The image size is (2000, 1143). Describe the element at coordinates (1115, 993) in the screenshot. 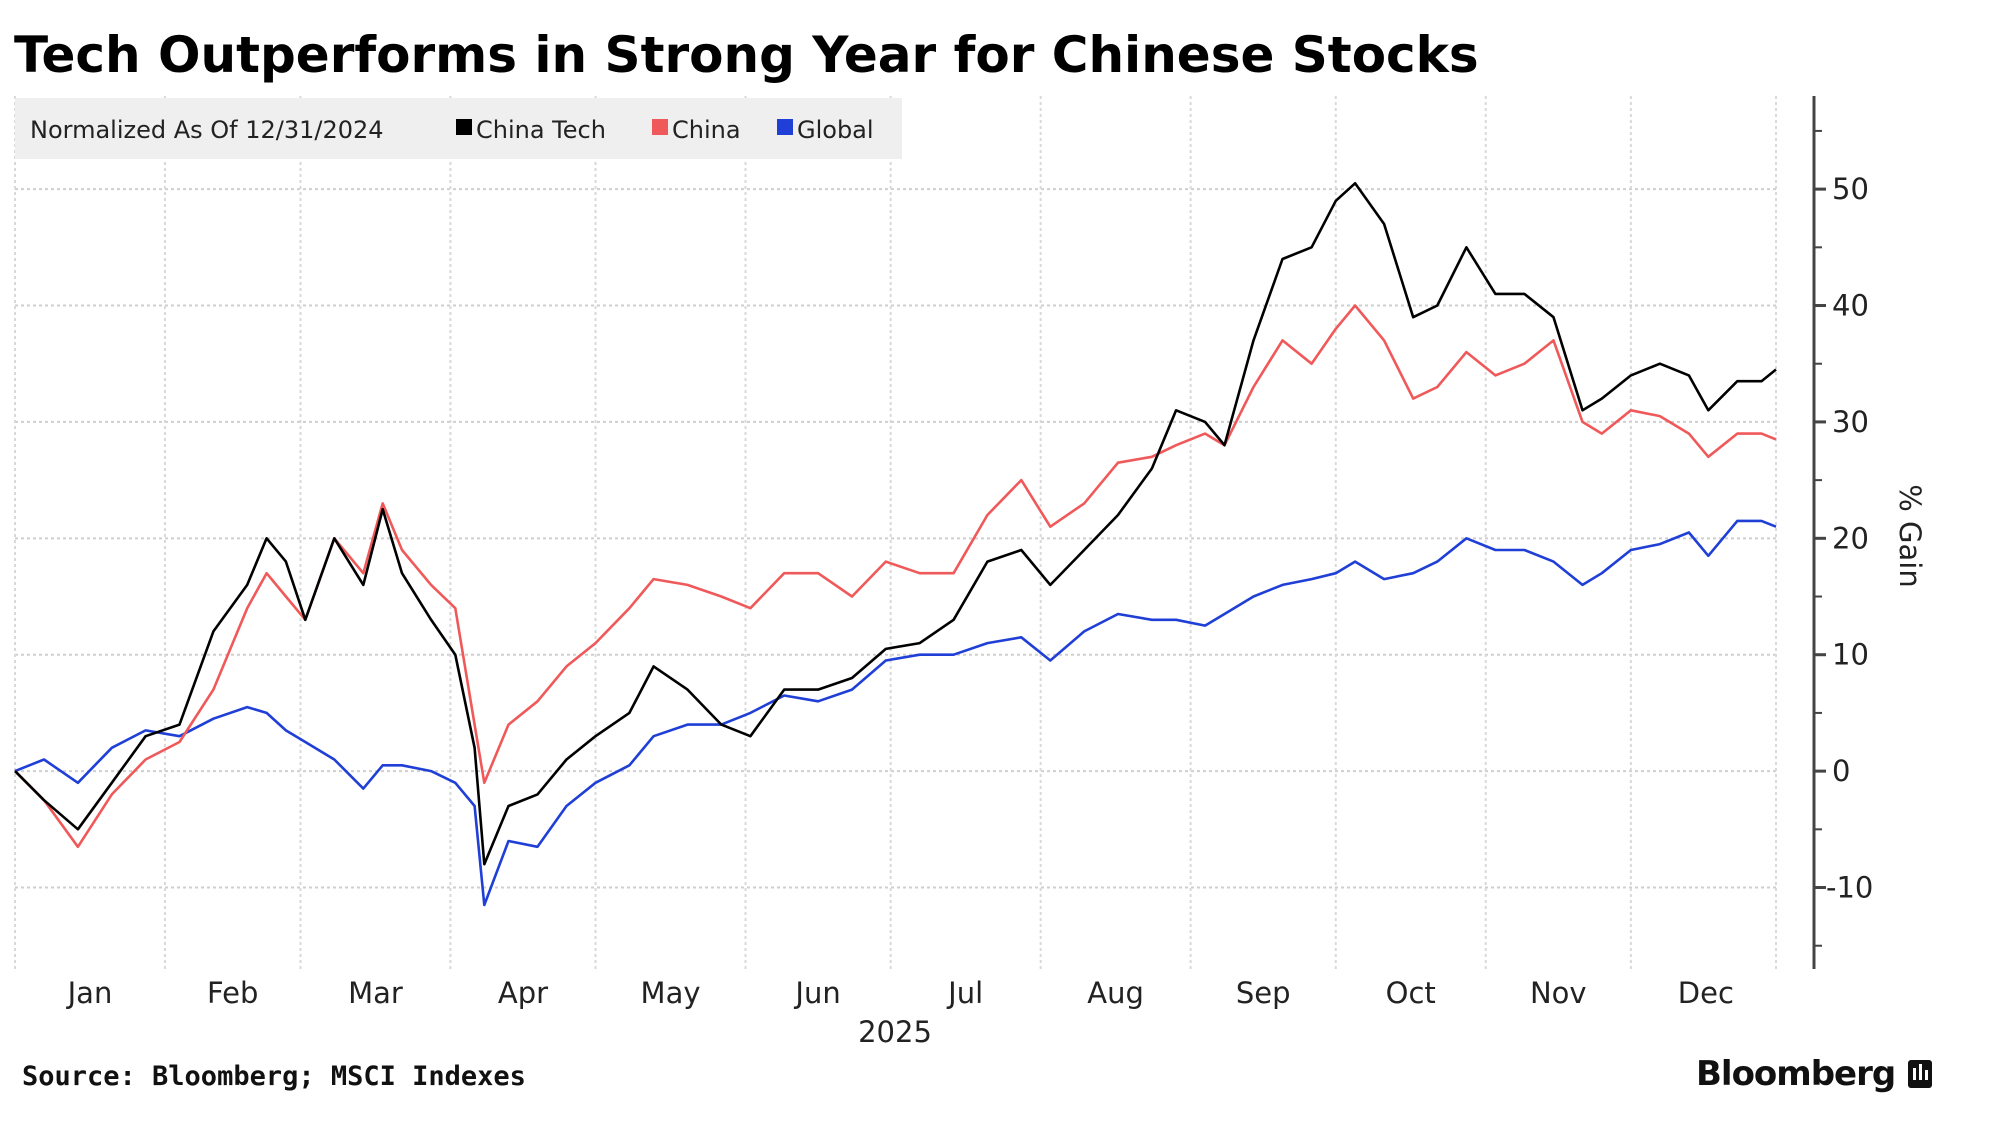

I see `x-tick-label: Aug` at that location.